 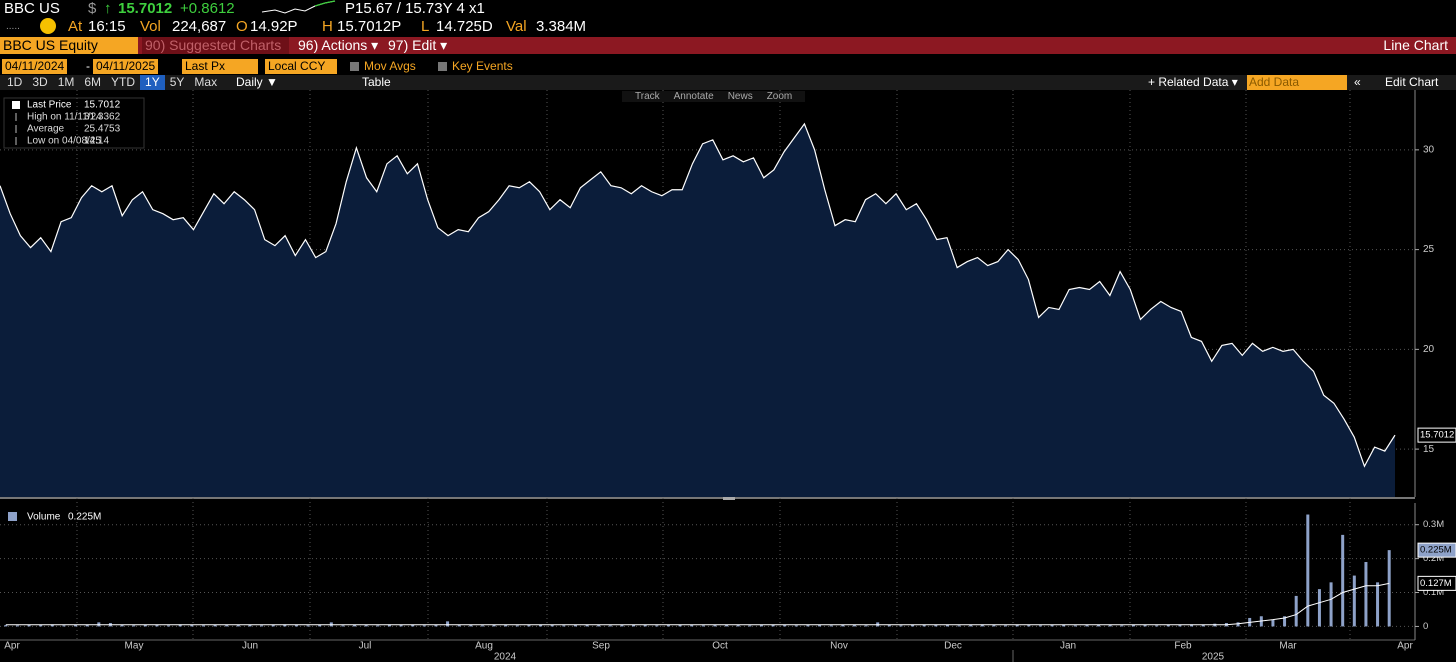 I want to click on field: Last Px, so click(x=220, y=66).